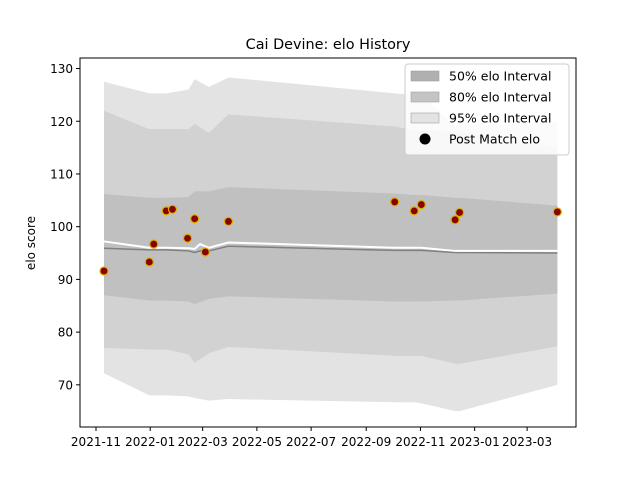  Describe the element at coordinates (330, 236) in the screenshot. I see `post-match-points` at that location.